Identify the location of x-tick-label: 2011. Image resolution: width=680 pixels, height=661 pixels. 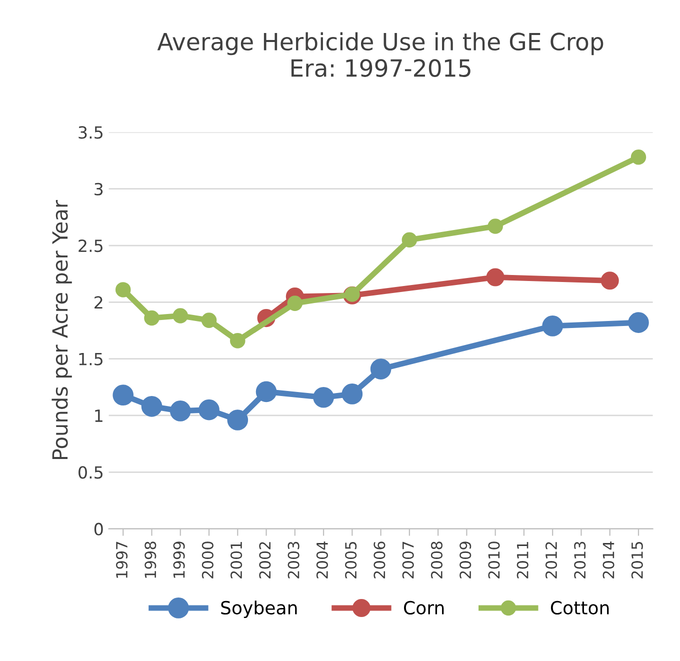
(522, 560).